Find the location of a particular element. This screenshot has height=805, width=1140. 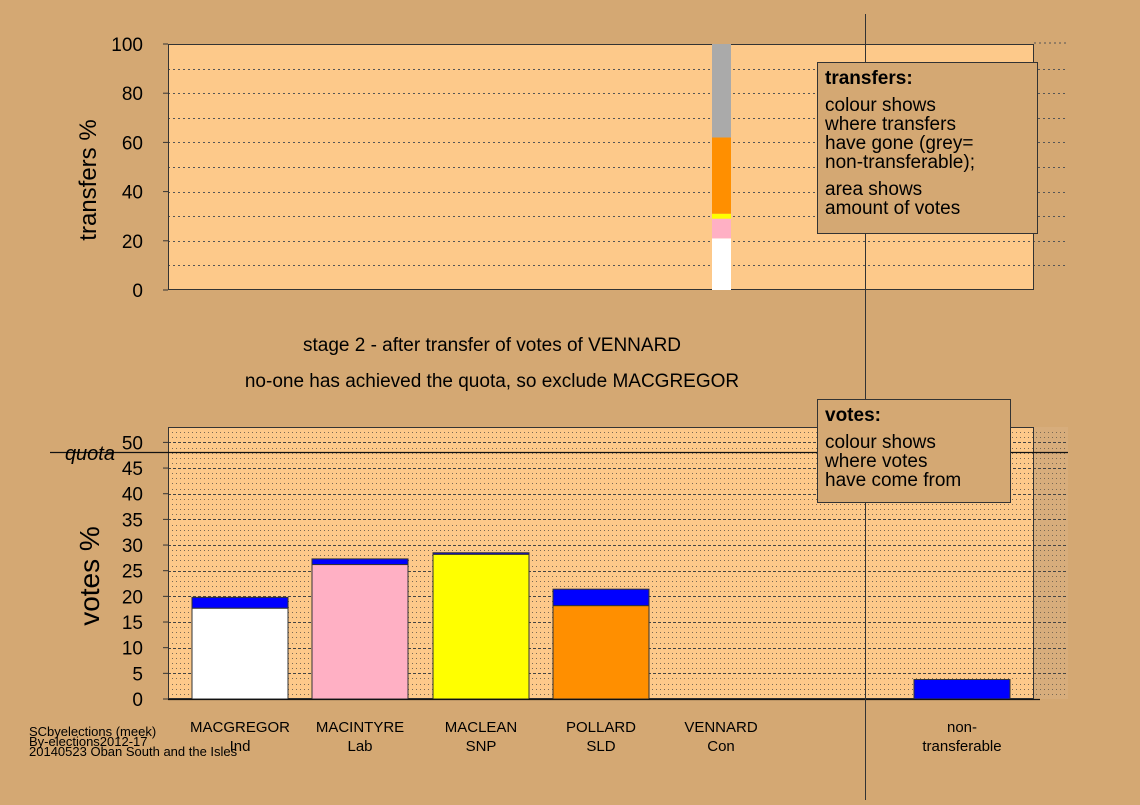

transfer-segment-macintyre is located at coordinates (721, 228).